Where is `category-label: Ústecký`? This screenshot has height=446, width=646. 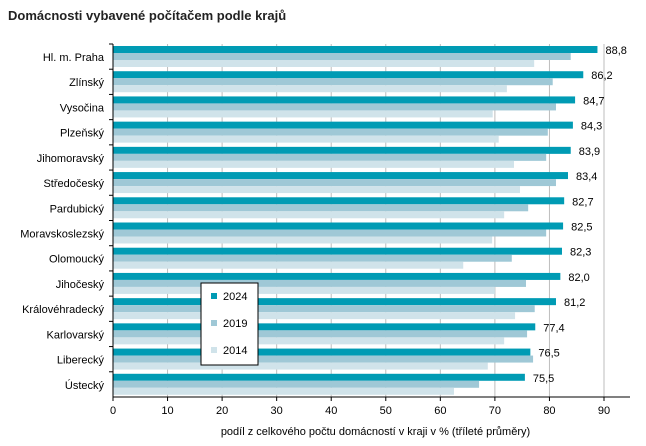 category-label: Ústecký is located at coordinates (85, 385).